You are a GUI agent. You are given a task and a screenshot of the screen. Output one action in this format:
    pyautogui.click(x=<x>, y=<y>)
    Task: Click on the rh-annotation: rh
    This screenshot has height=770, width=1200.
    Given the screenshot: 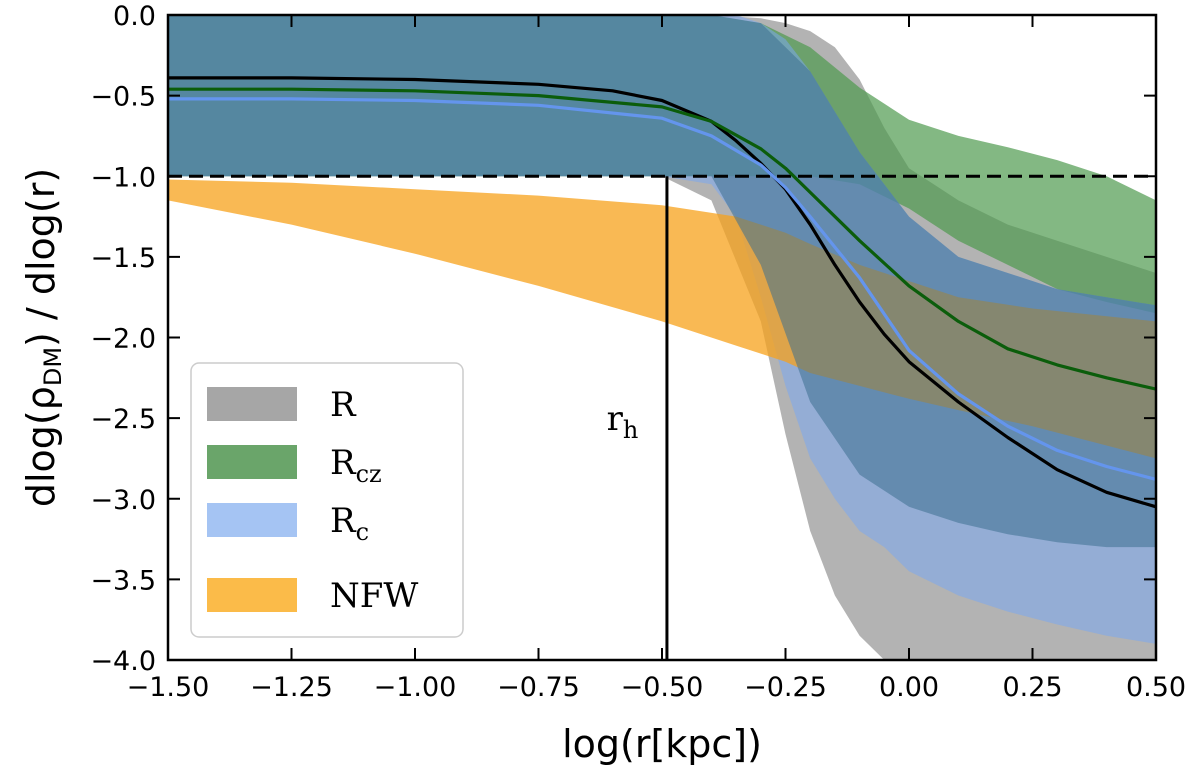 What is the action you would take?
    pyautogui.click(x=623, y=421)
    